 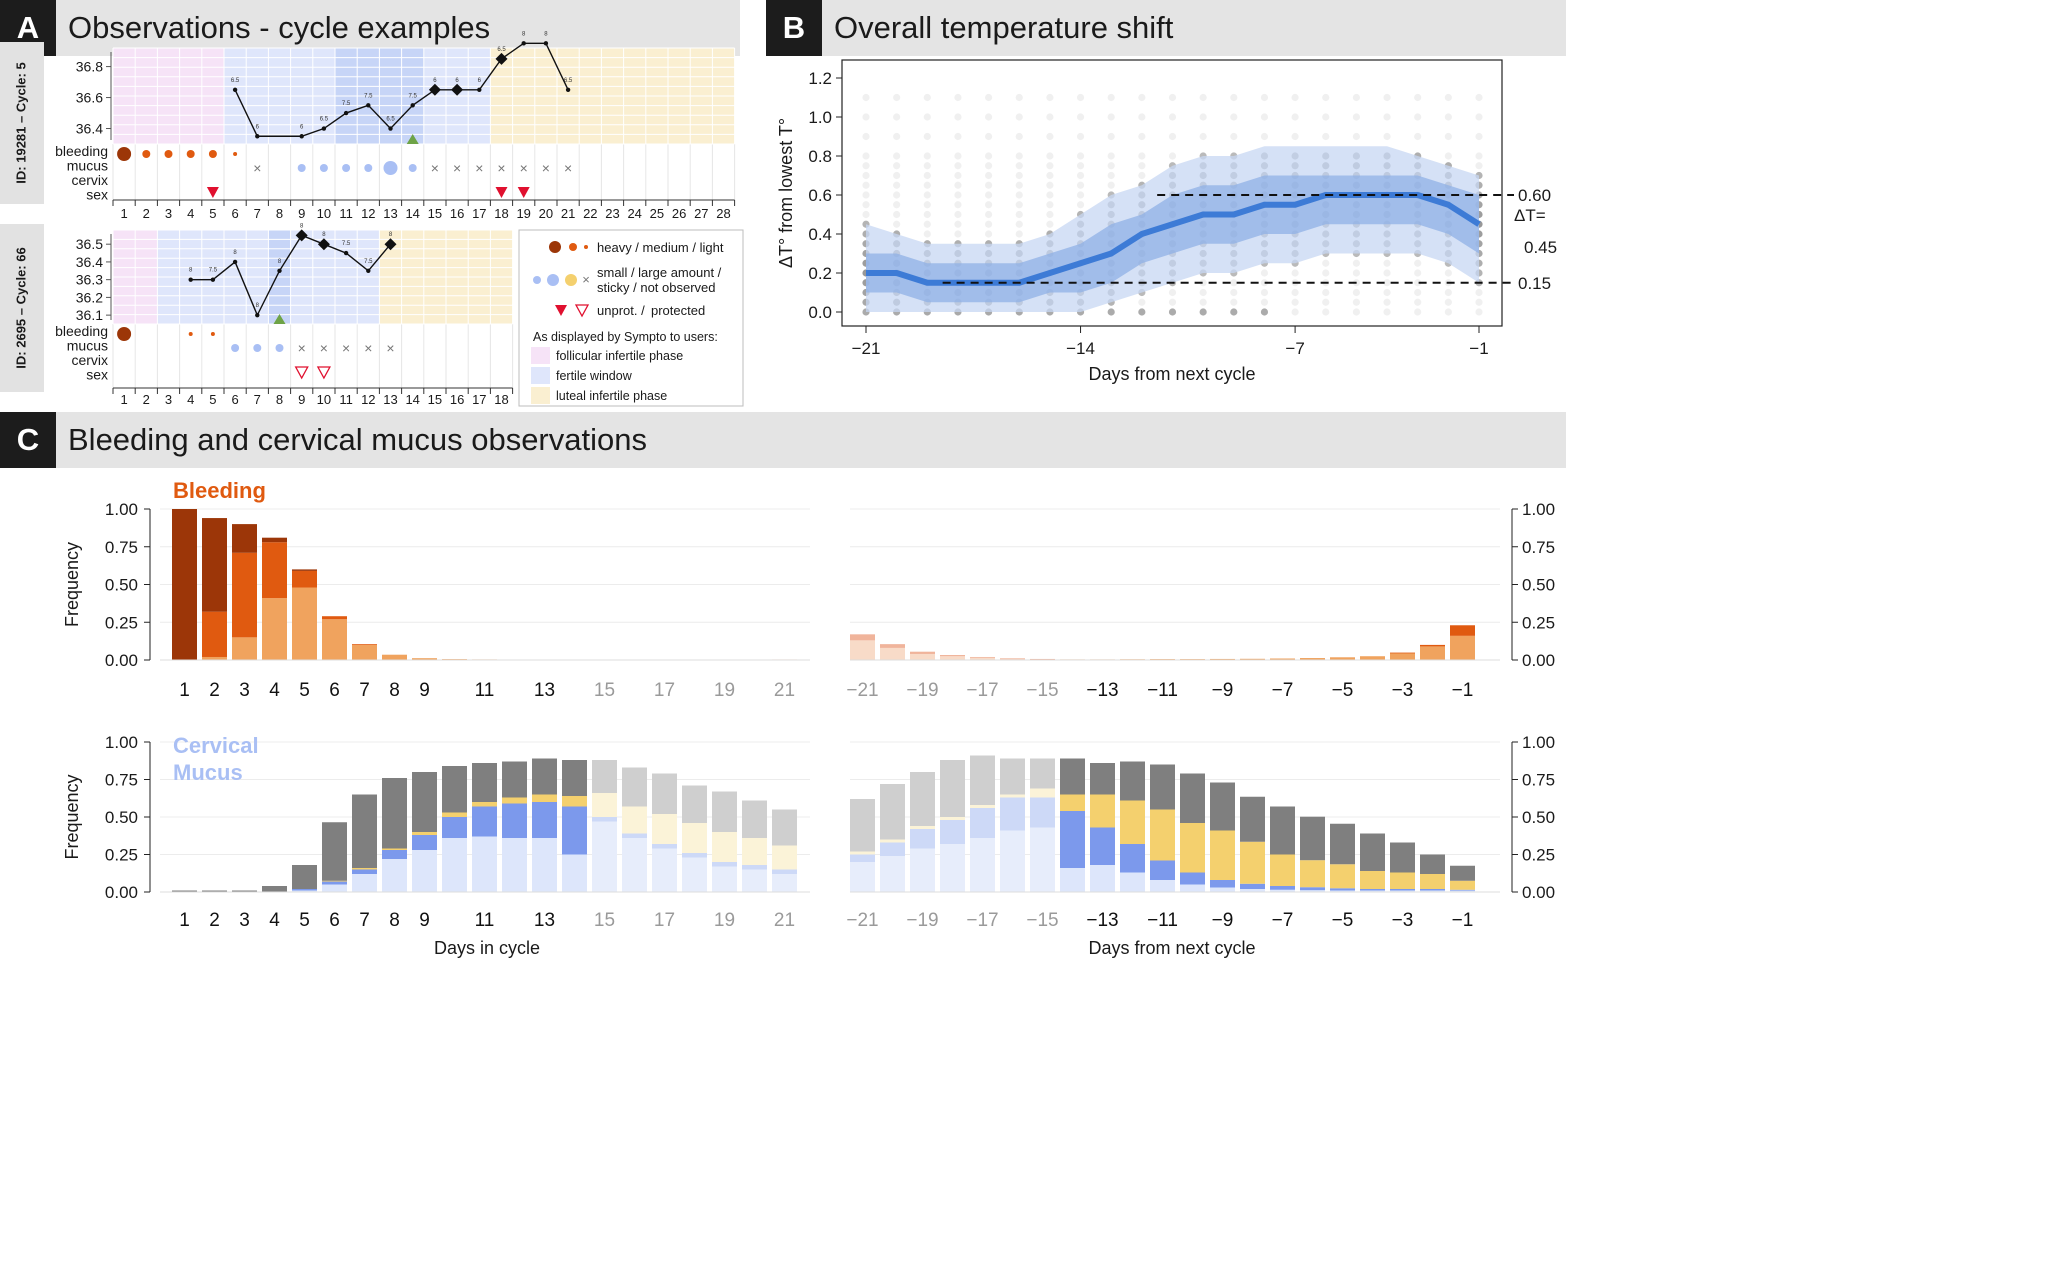 What do you see at coordinates (501, 168) in the screenshot?
I see `mucus-not-observed-marker: ×` at bounding box center [501, 168].